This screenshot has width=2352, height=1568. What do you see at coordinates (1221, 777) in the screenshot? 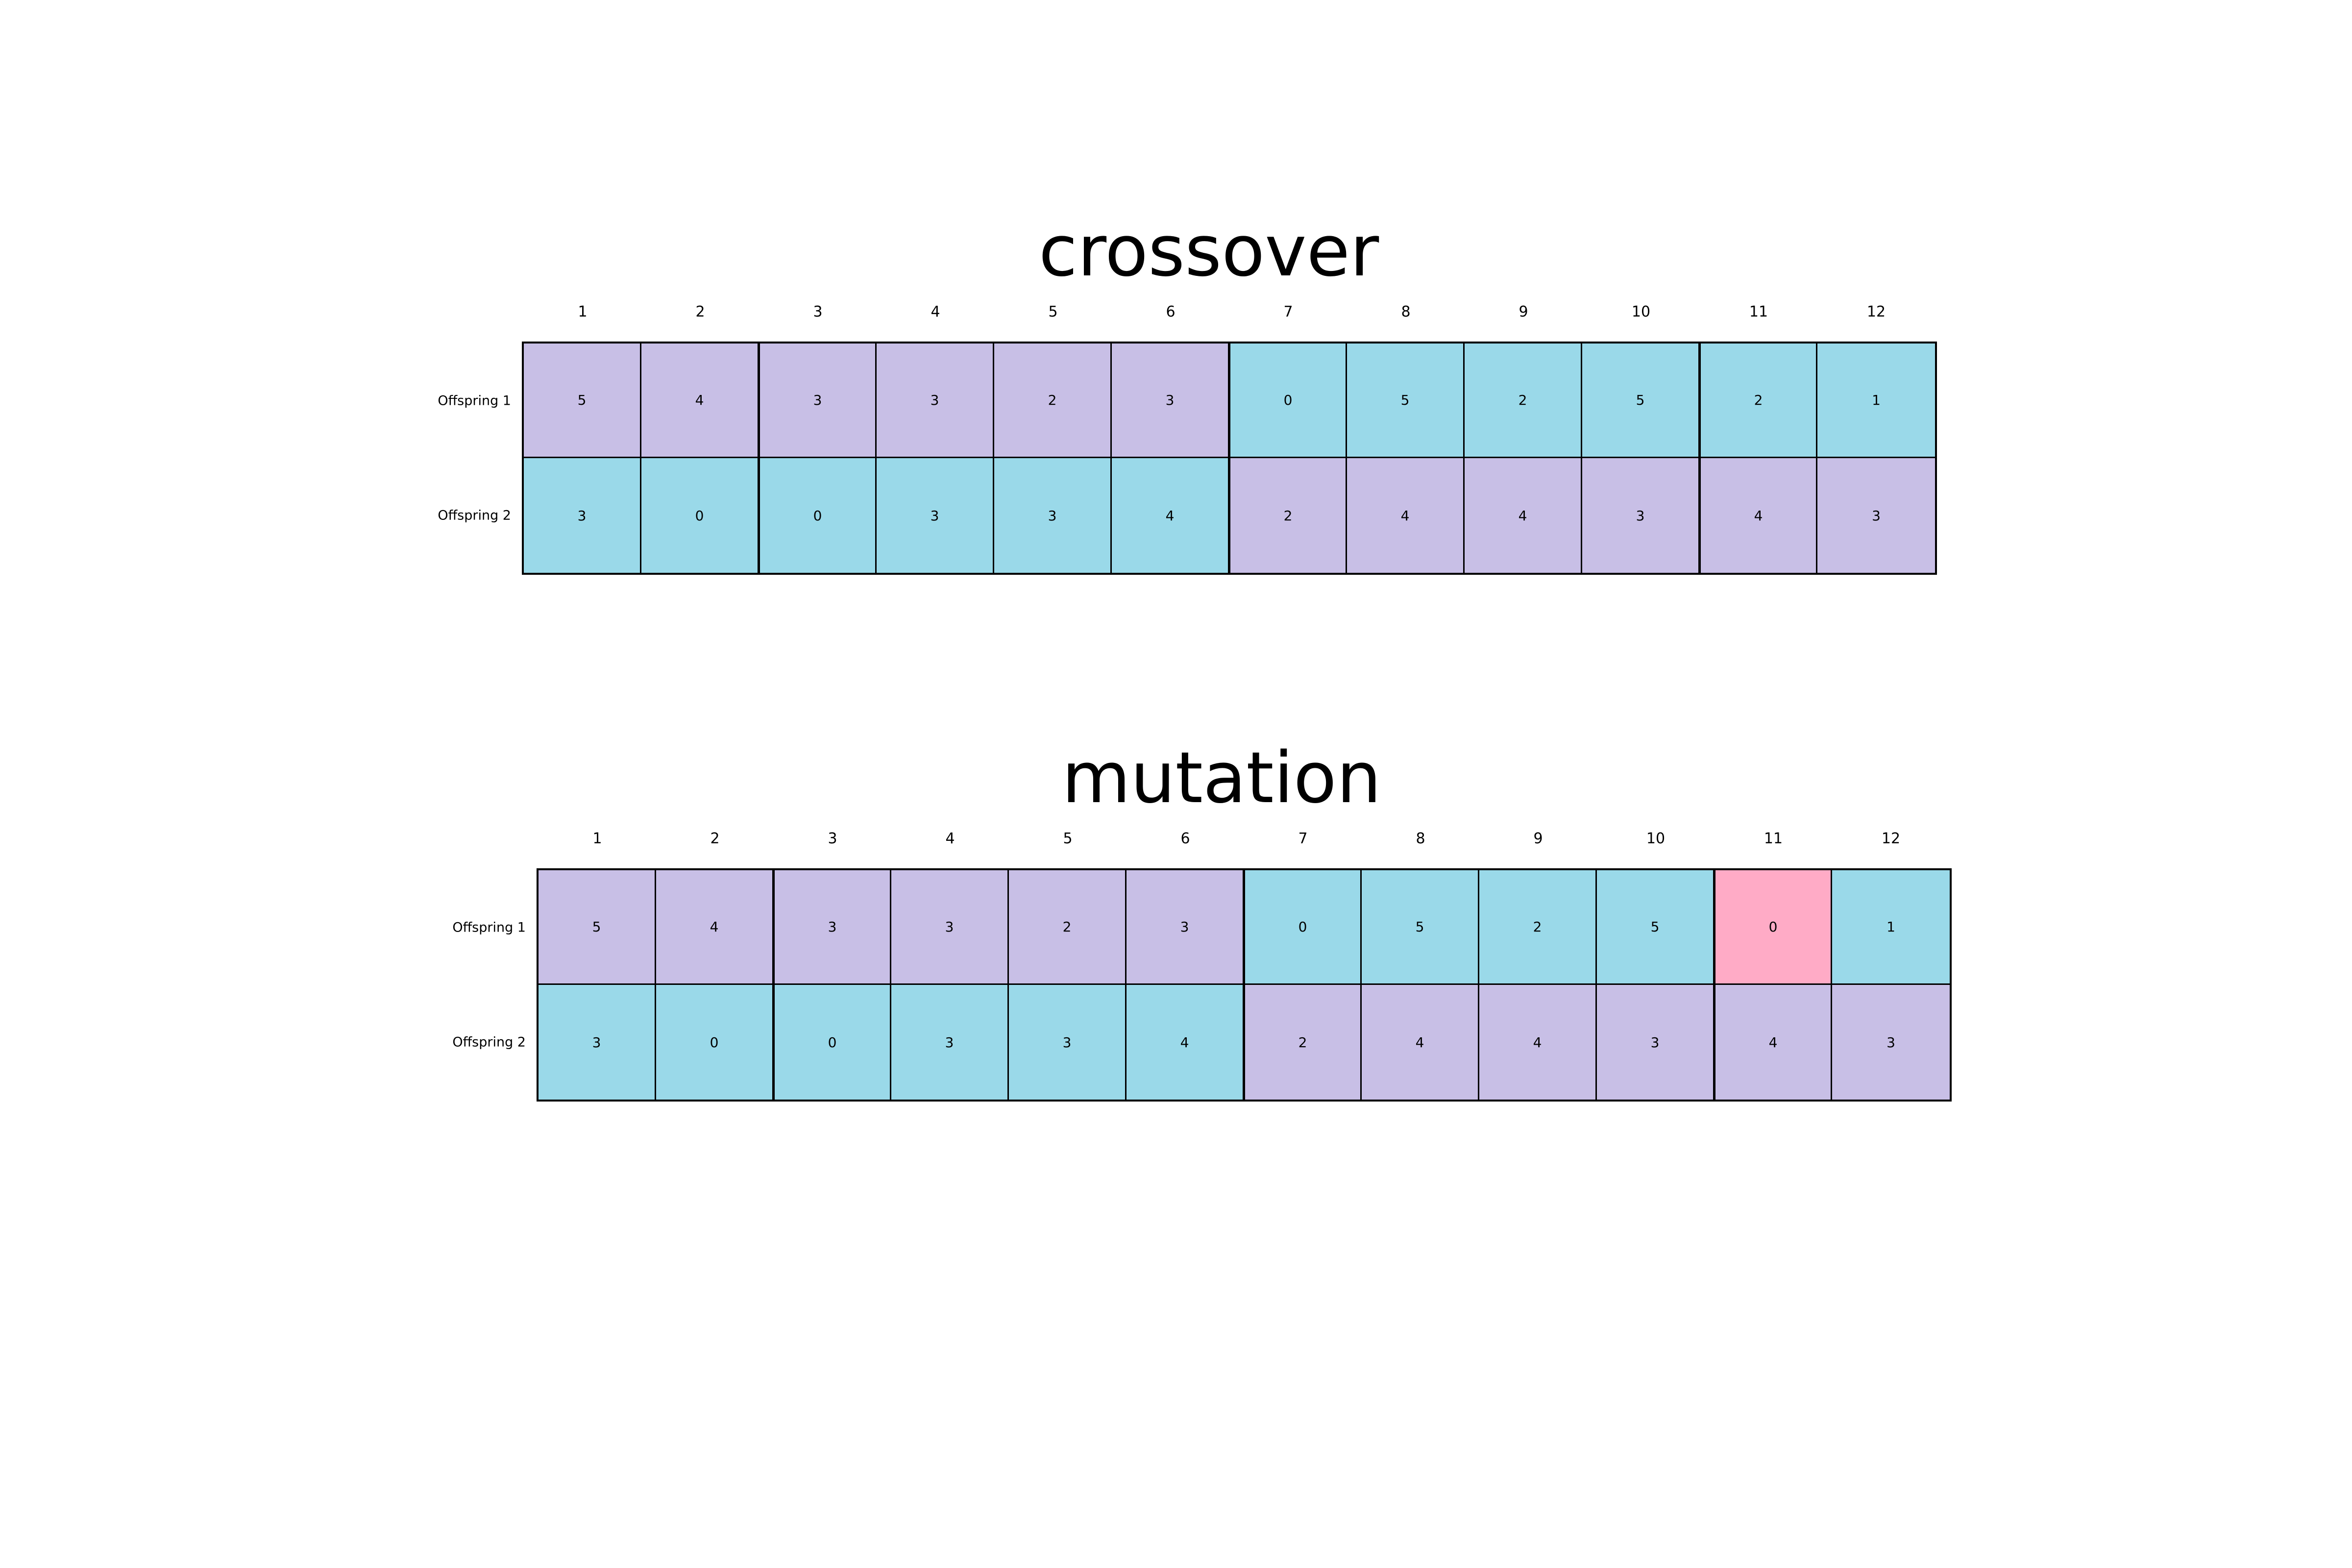
I see `panel-title: mutation` at bounding box center [1221, 777].